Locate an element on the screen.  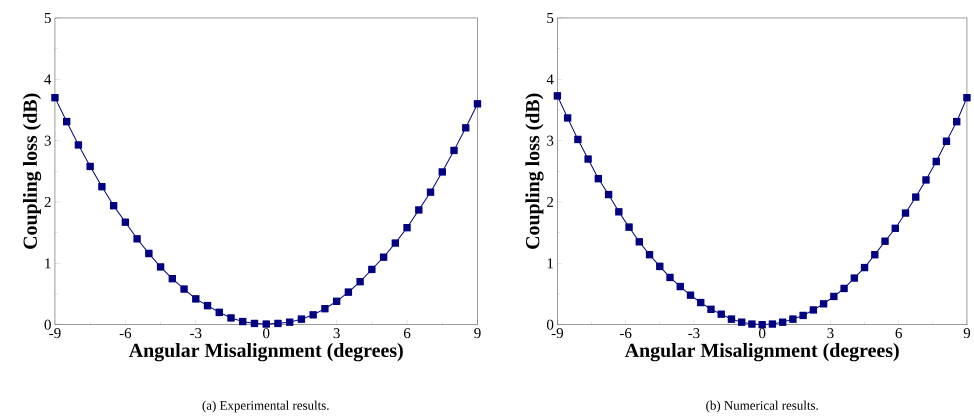
x-tick-label: 6 is located at coordinates (899, 333).